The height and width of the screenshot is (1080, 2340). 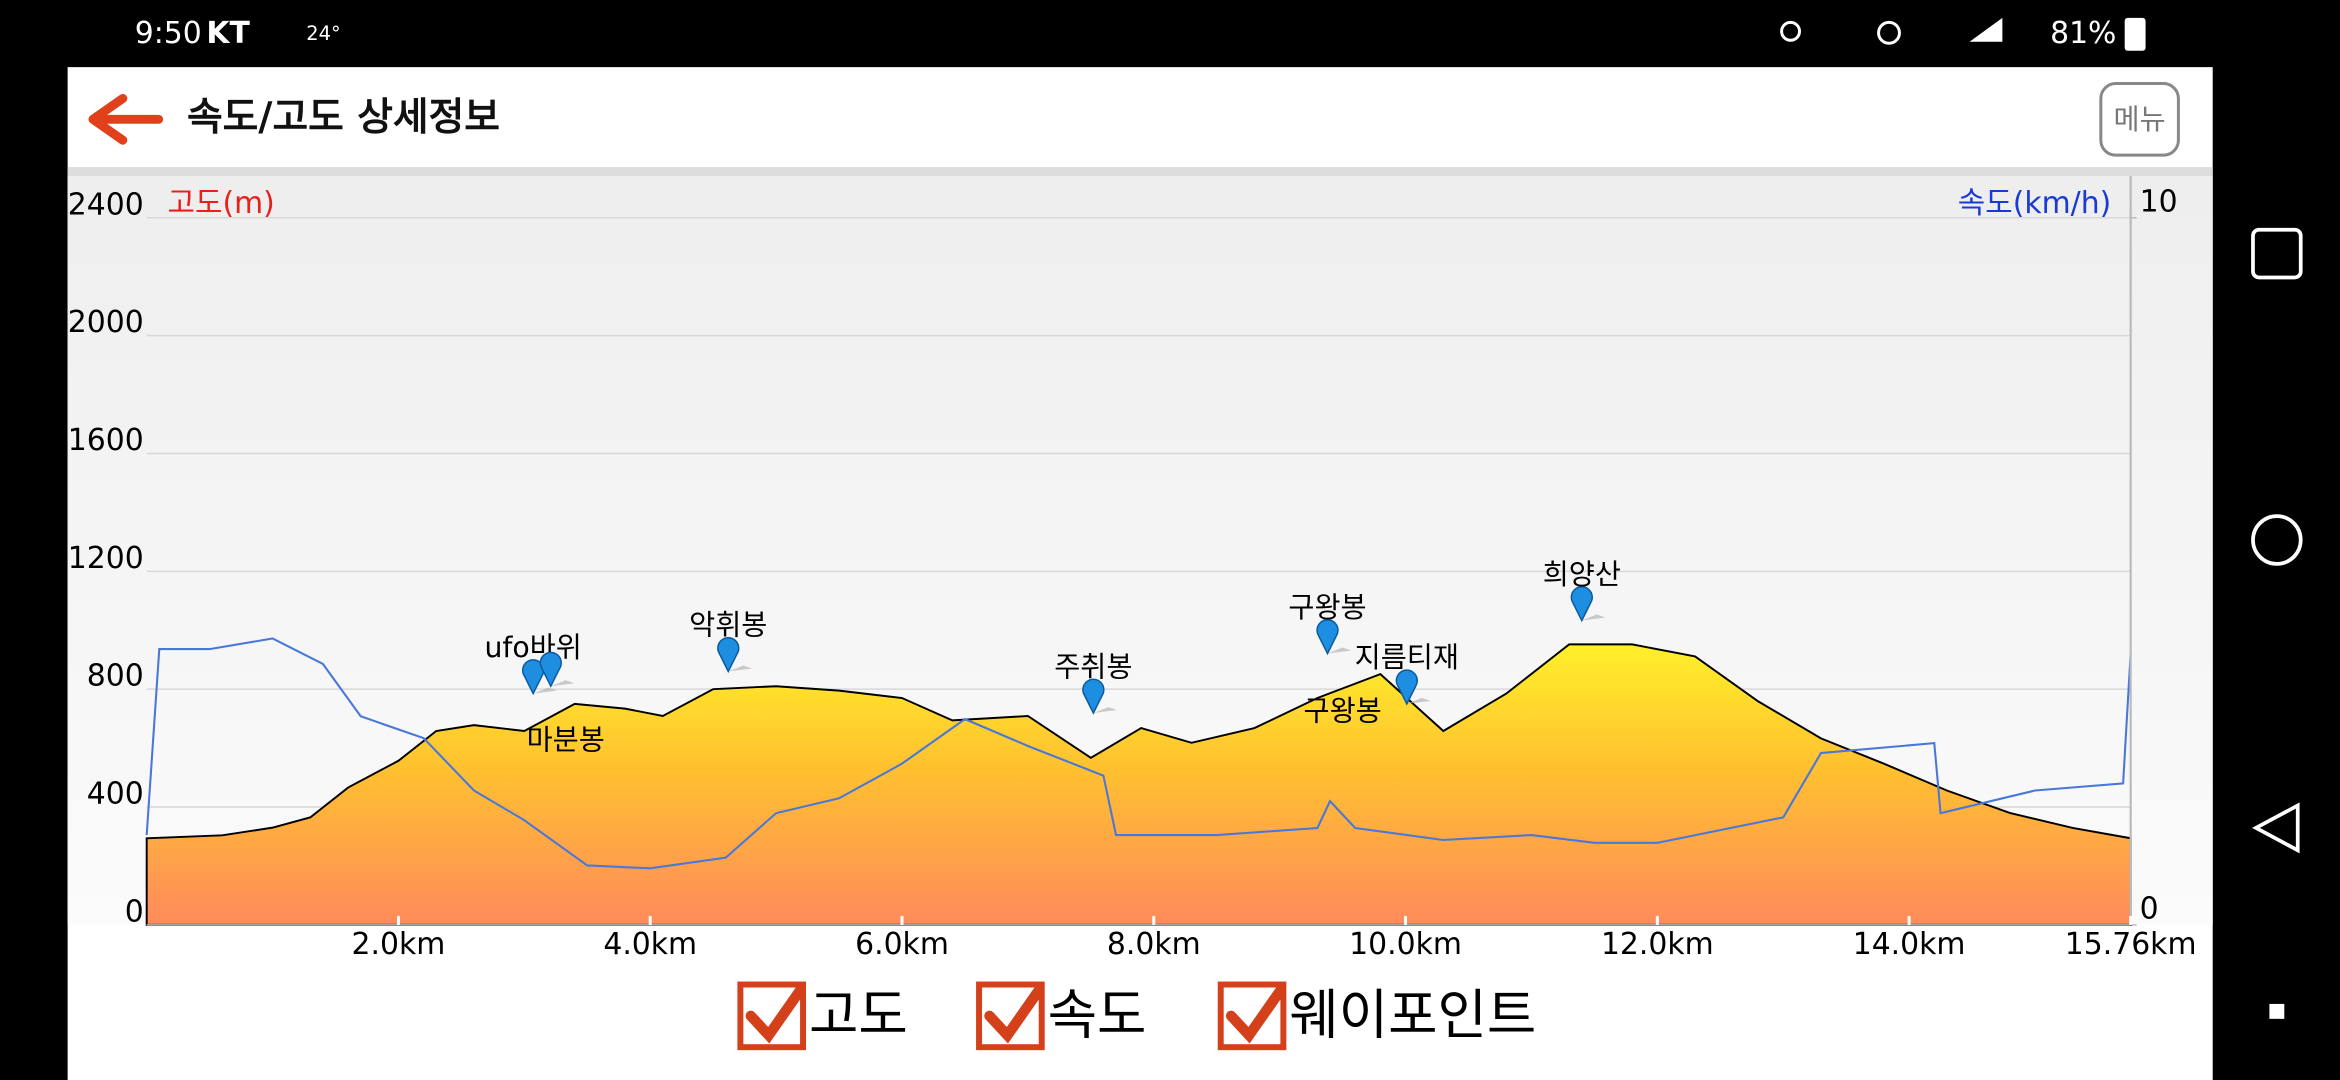 I want to click on menu-button, so click(x=2139, y=119).